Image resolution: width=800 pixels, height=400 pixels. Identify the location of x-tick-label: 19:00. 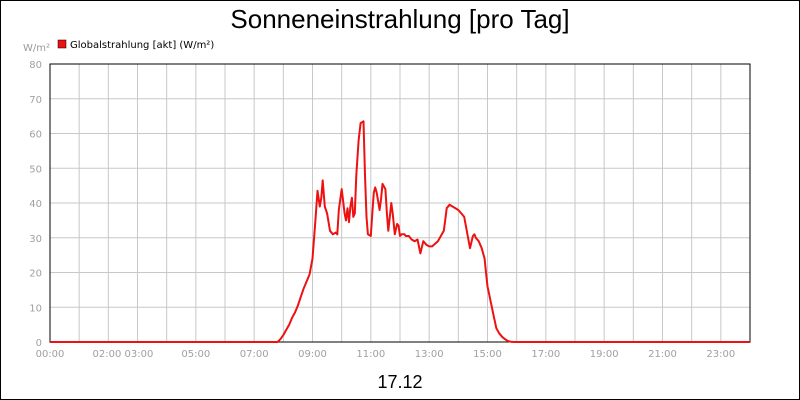
(604, 354).